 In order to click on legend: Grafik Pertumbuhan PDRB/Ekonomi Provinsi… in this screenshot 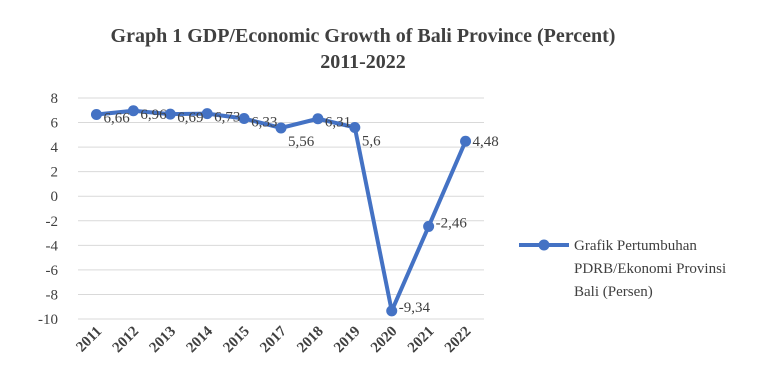, I will do `click(622, 269)`.